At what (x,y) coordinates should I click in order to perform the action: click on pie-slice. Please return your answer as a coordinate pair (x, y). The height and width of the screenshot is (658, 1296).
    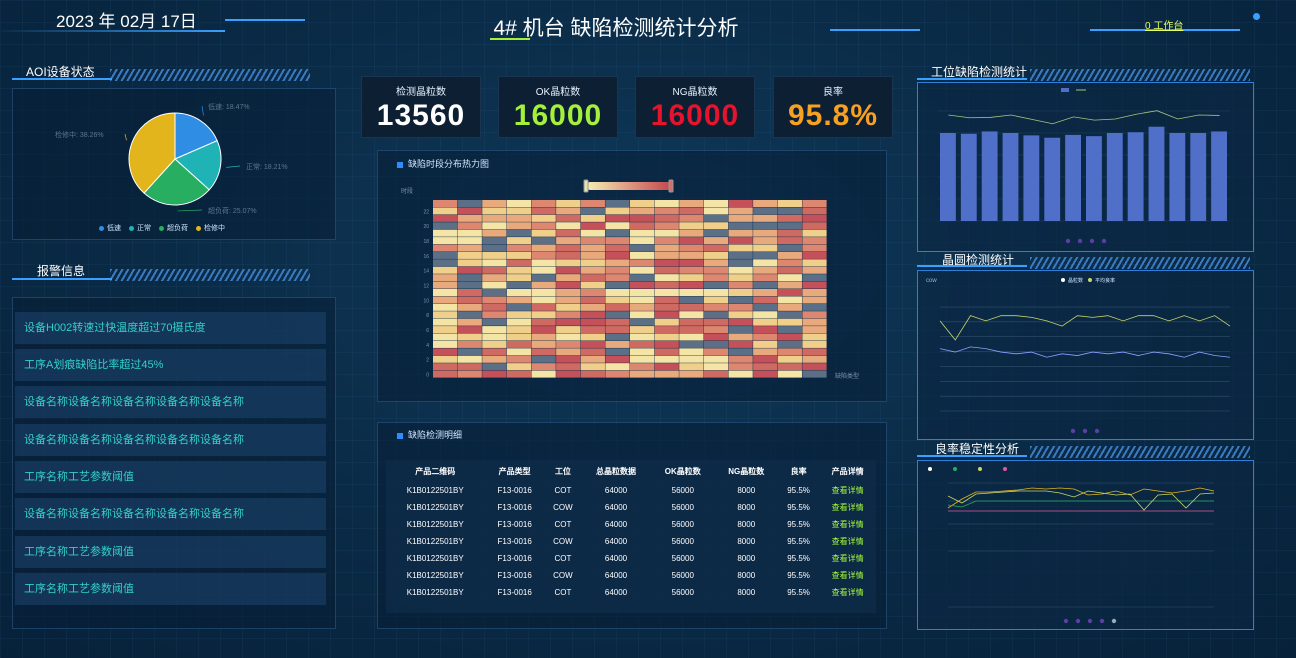
    Looking at the image, I should click on (198, 165).